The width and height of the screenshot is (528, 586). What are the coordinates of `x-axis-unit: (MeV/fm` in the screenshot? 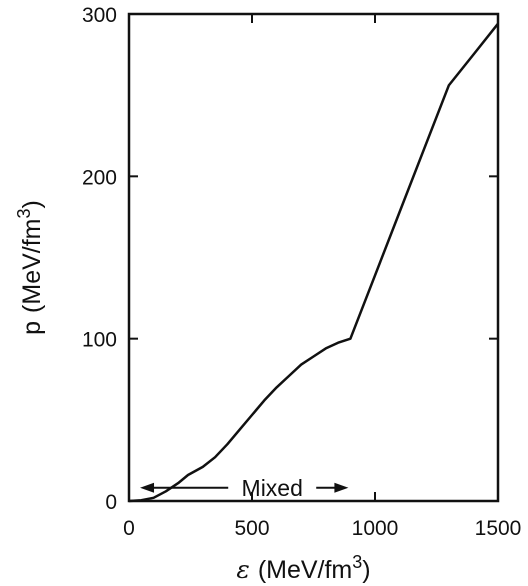 It's located at (305, 570).